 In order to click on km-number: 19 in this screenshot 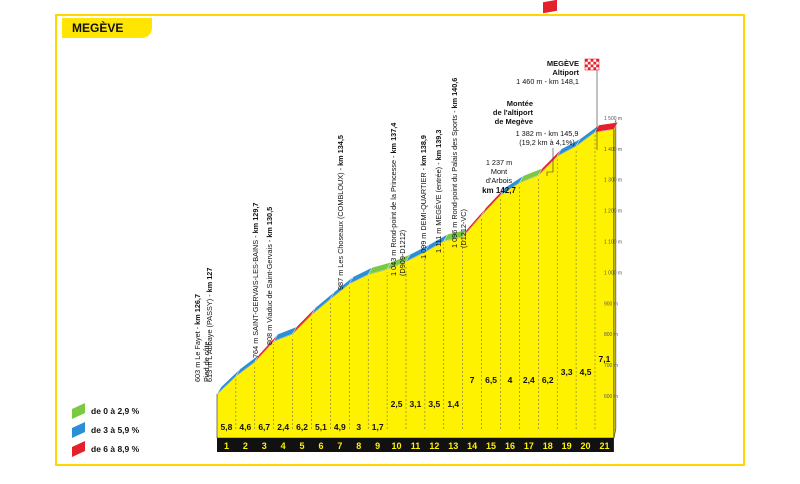, I will do `click(567, 446)`.